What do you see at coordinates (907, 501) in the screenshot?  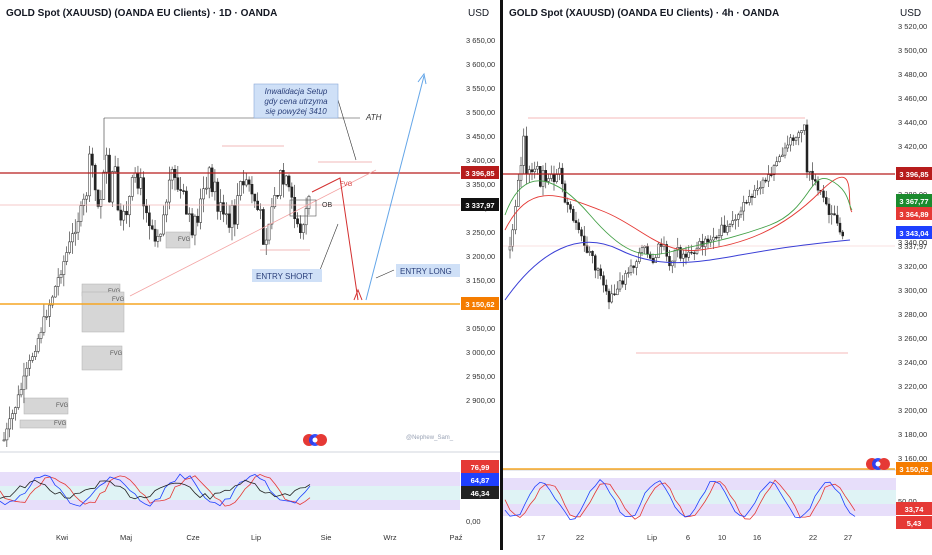 I see `right-osc-tick-label: 50,00` at bounding box center [907, 501].